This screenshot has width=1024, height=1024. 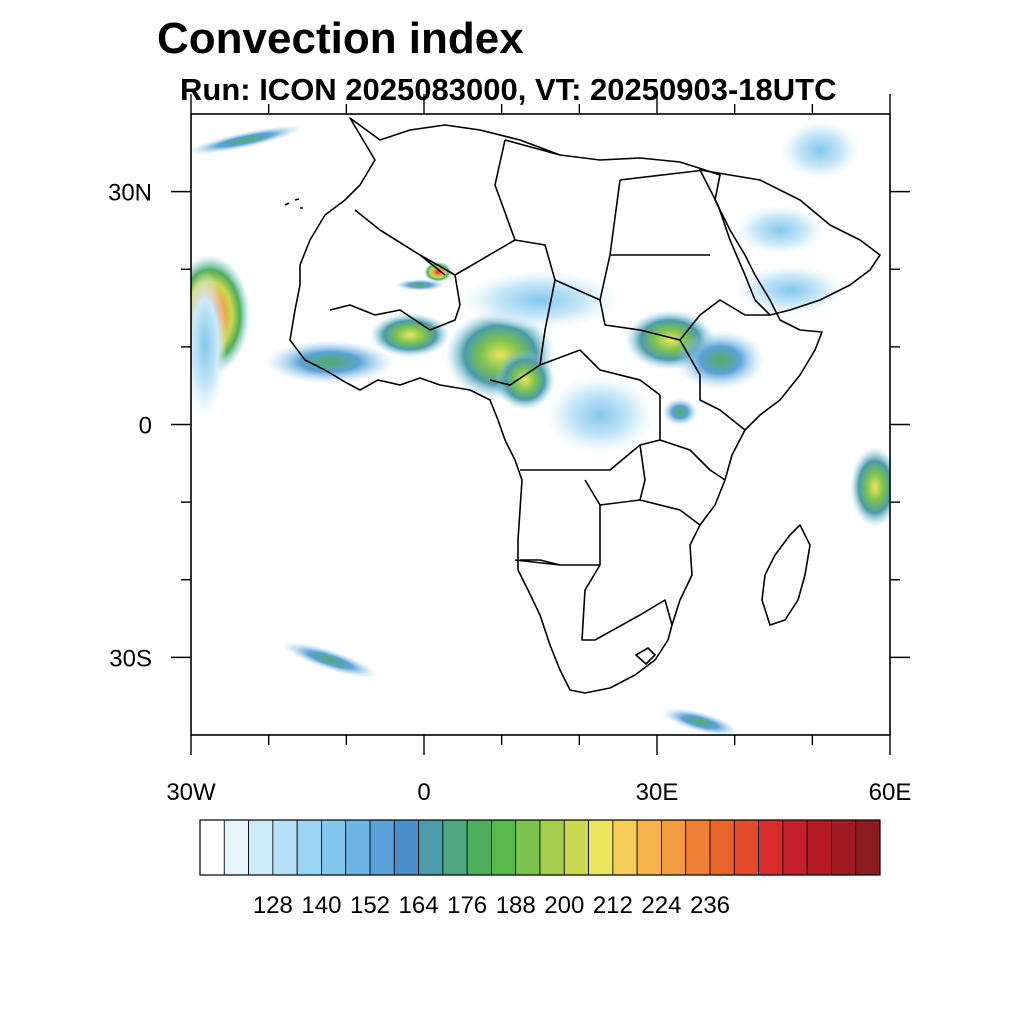 What do you see at coordinates (645, 656) in the screenshot?
I see `lesotho-border` at bounding box center [645, 656].